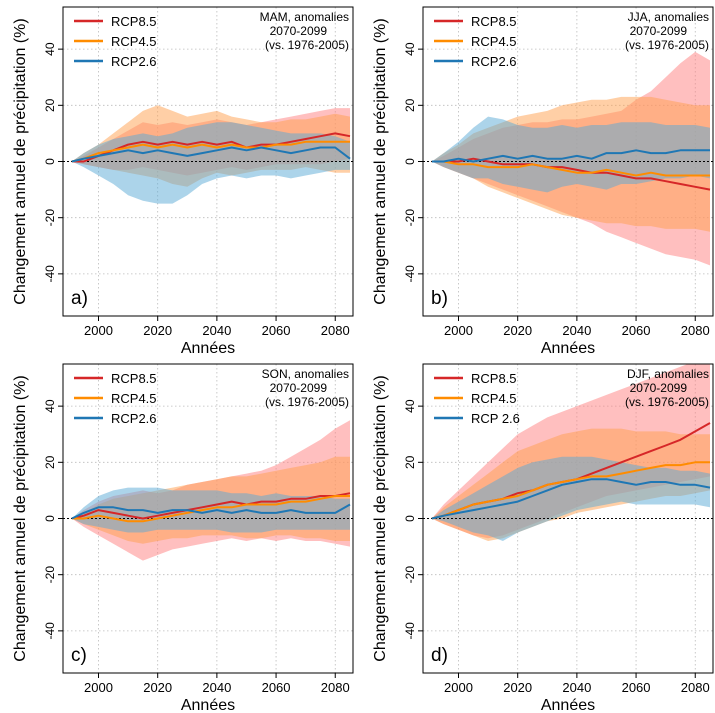  I want to click on annotation-season: DJF, anomalies, so click(668, 374).